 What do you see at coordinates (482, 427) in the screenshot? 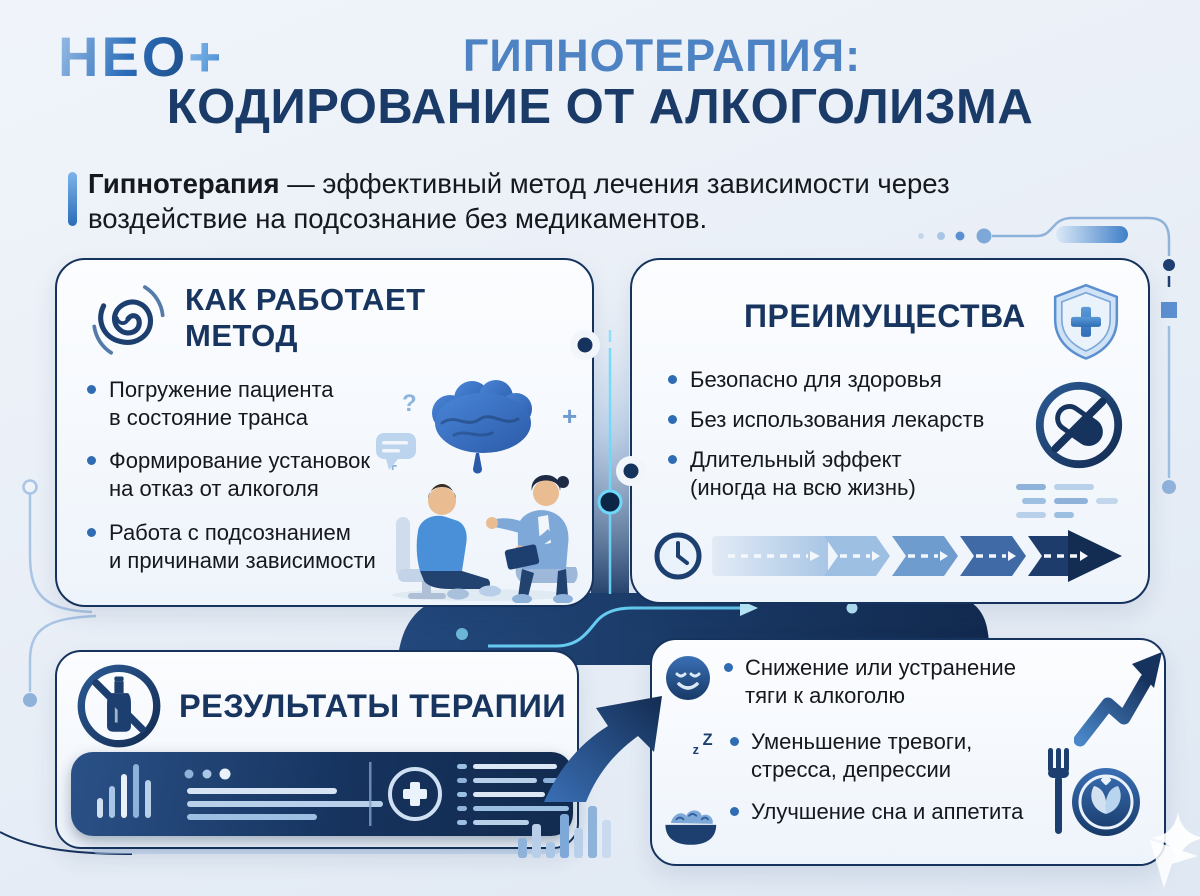
I see `brain-icon` at bounding box center [482, 427].